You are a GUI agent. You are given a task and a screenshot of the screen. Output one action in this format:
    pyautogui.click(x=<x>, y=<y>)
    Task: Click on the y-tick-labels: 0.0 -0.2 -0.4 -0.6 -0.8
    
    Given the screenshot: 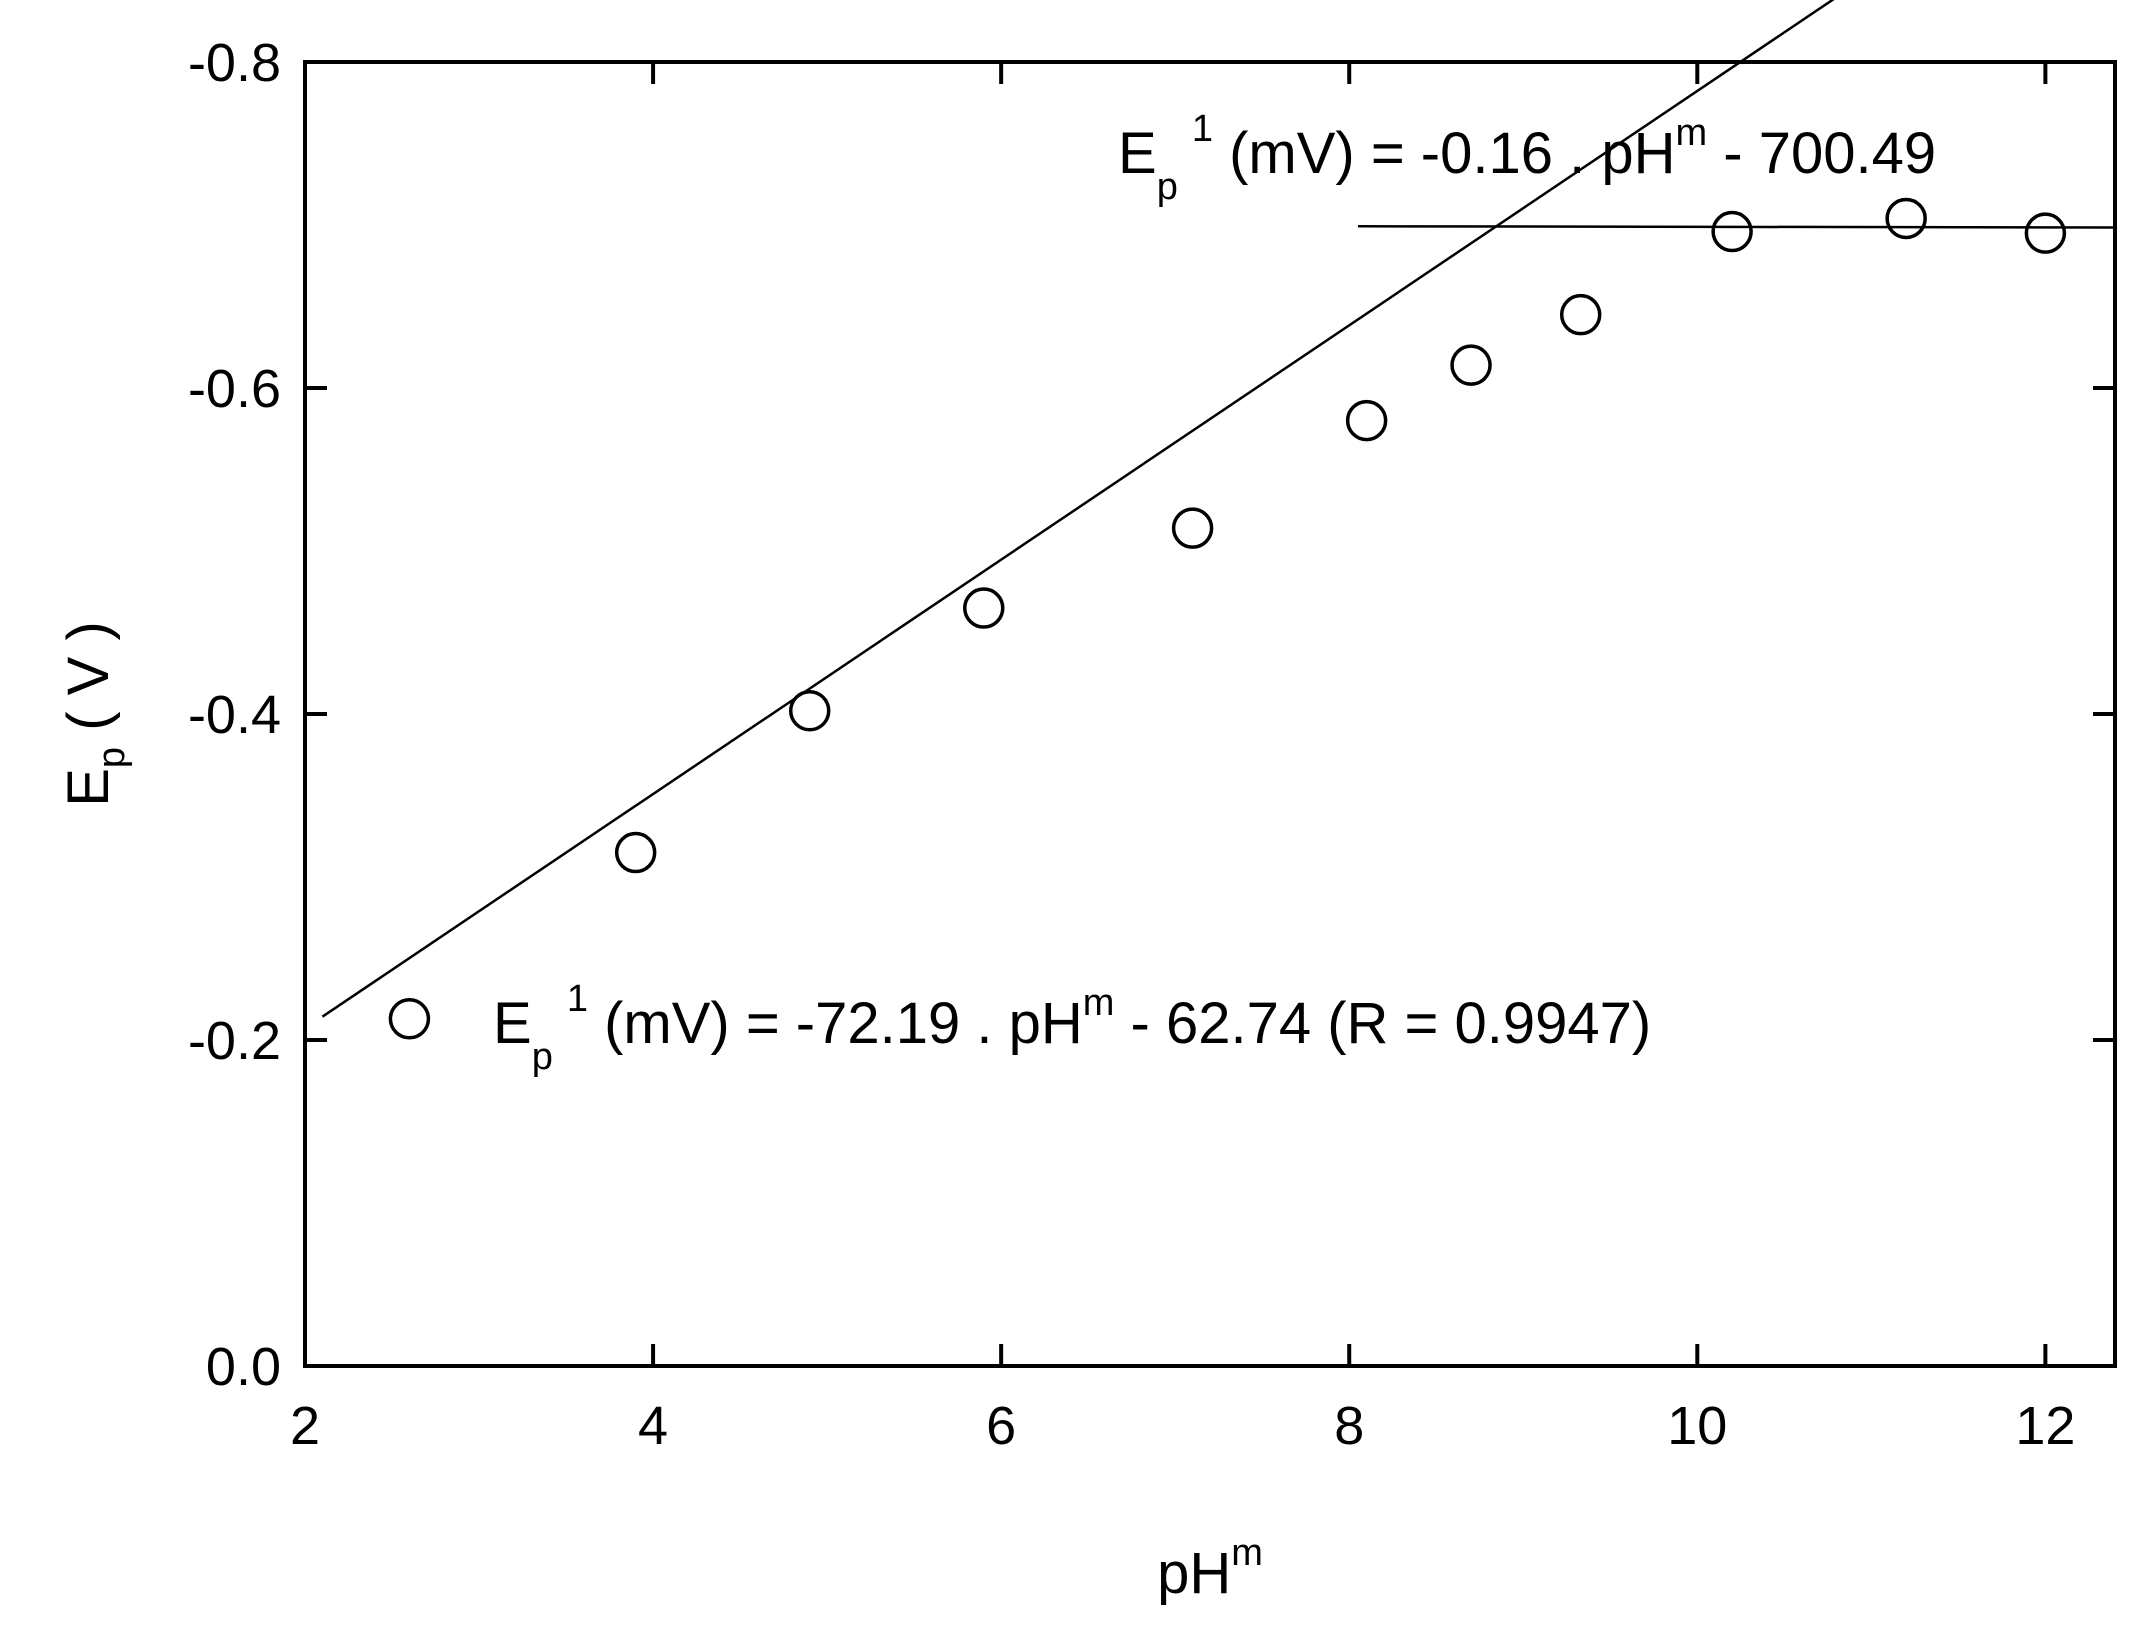 What is the action you would take?
    pyautogui.click(x=234, y=715)
    